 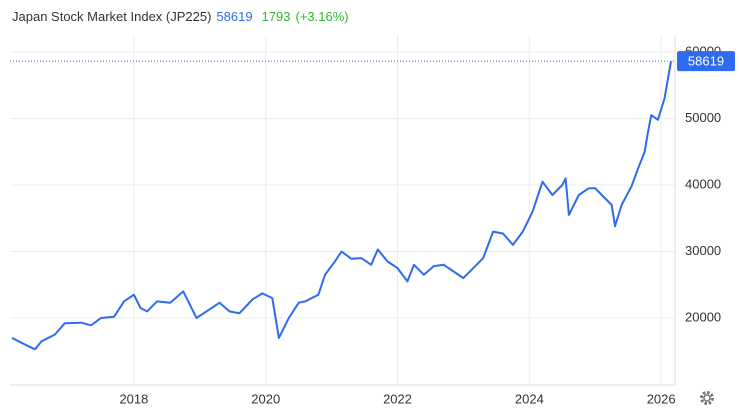 What do you see at coordinates (276, 16) in the screenshot?
I see `change: 1793` at bounding box center [276, 16].